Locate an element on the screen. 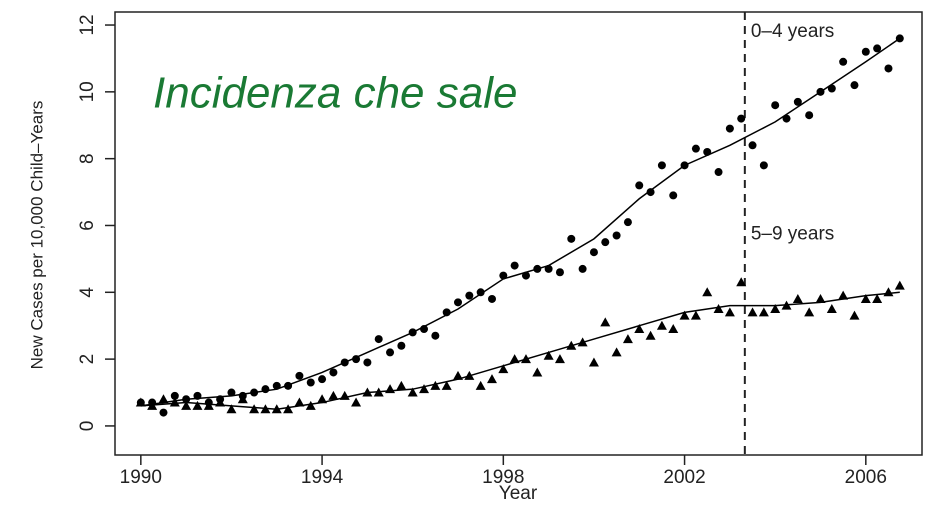 This screenshot has height=509, width=932. series-label: 0–4 years is located at coordinates (792, 31).